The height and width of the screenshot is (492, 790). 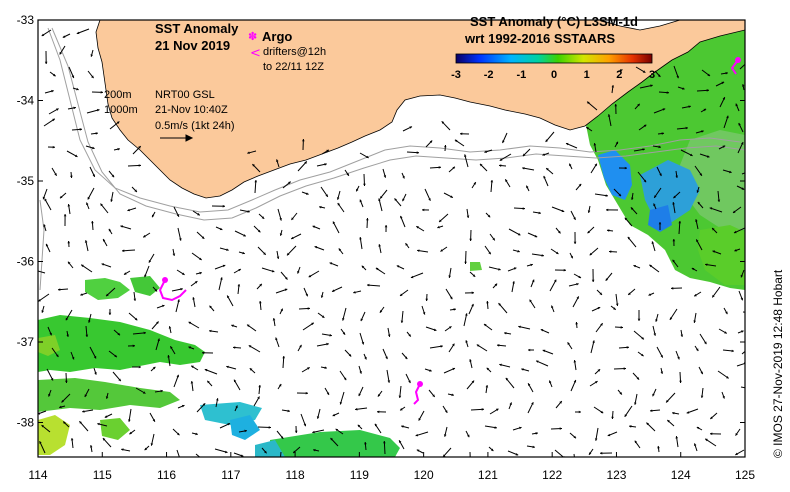 I want to click on colorbar-tick-label: 3, so click(x=652, y=75).